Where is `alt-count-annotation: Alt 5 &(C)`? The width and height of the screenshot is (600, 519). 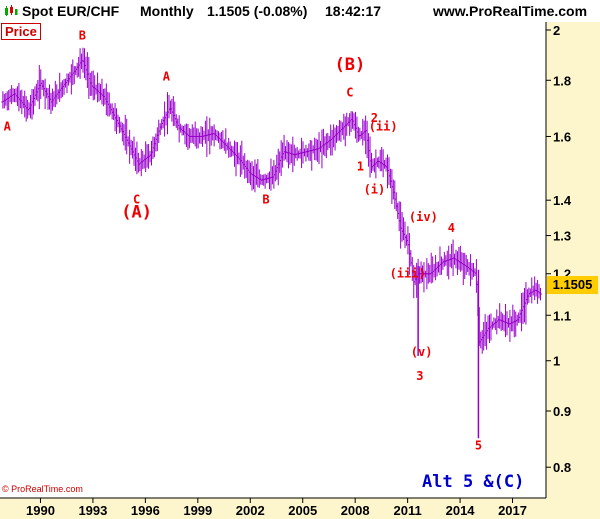 alt-count-annotation: Alt 5 &(C) is located at coordinates (473, 482).